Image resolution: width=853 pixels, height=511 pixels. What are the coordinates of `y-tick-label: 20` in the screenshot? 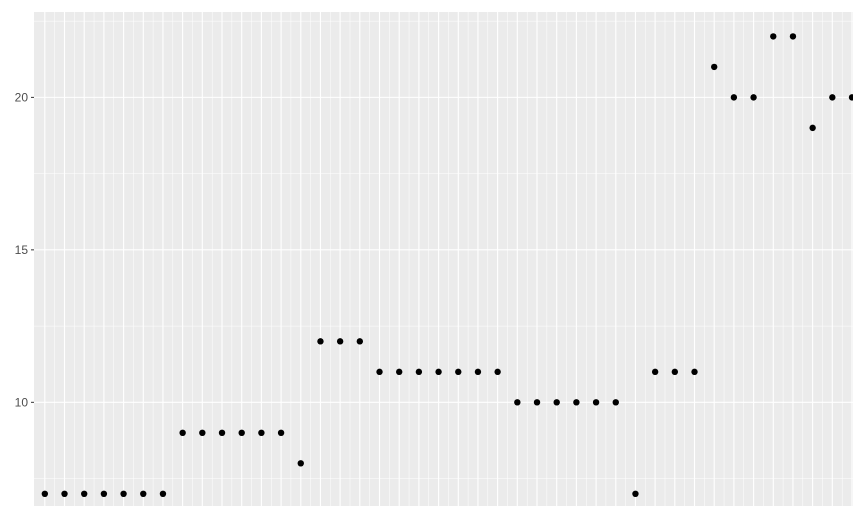 It's located at (22, 97).